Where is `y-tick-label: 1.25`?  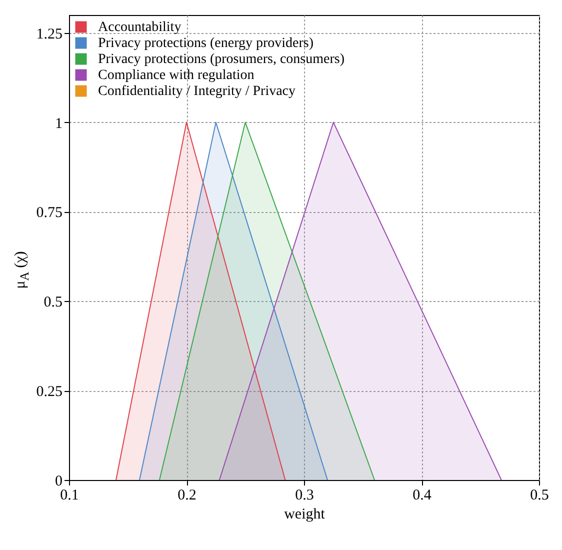
y-tick-label: 1.25 is located at coordinates (49, 34).